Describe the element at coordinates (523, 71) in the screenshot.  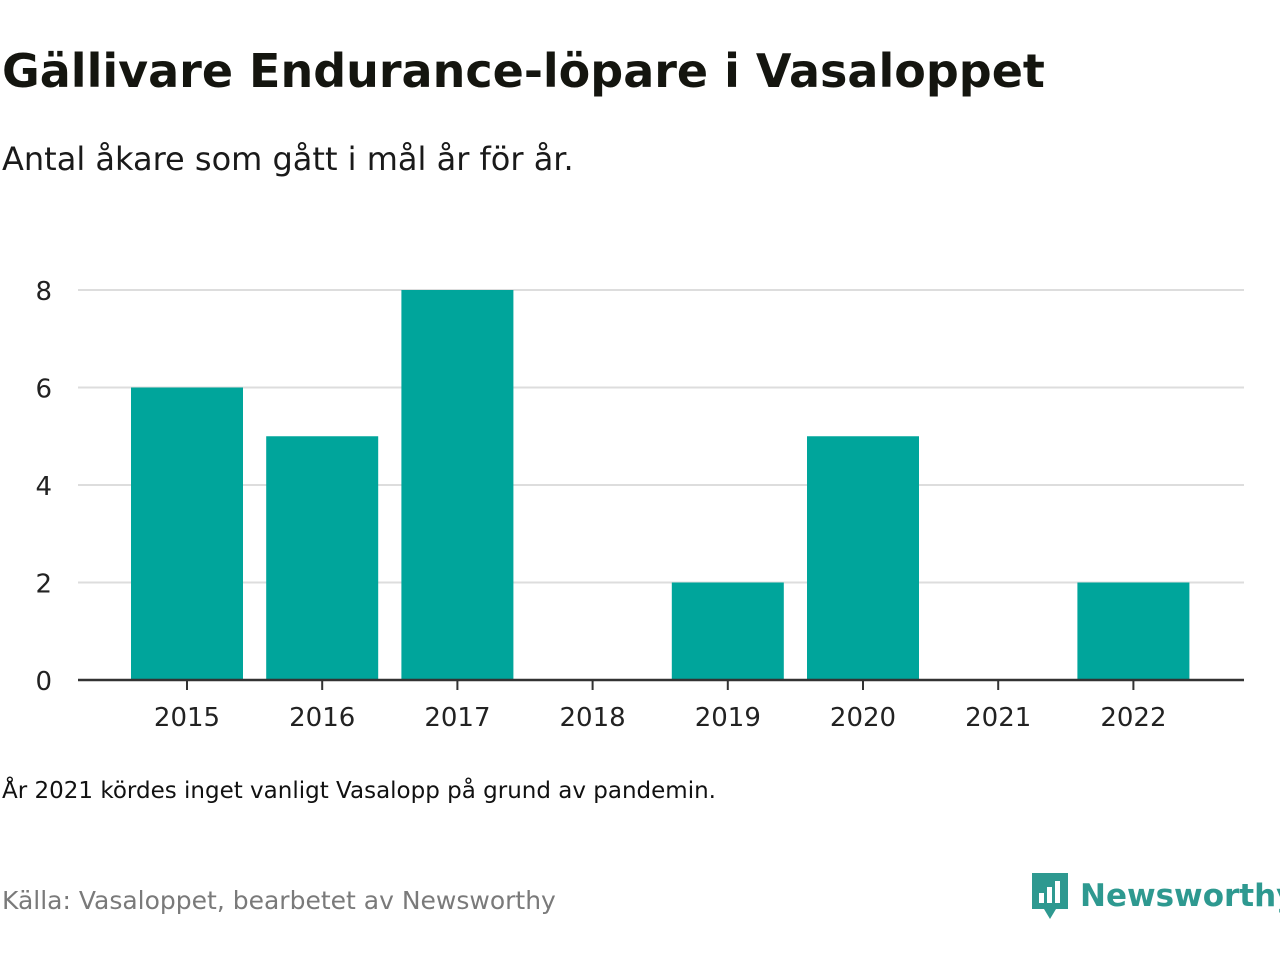
I see `chart-title: Gällivare Endurance-löpare i Vasaloppet` at that location.